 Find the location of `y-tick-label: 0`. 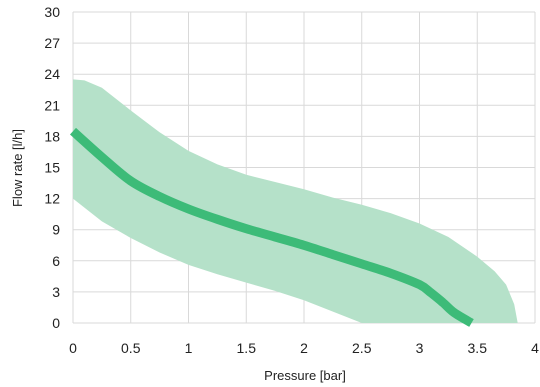

y-tick-label: 0 is located at coordinates (56, 323).